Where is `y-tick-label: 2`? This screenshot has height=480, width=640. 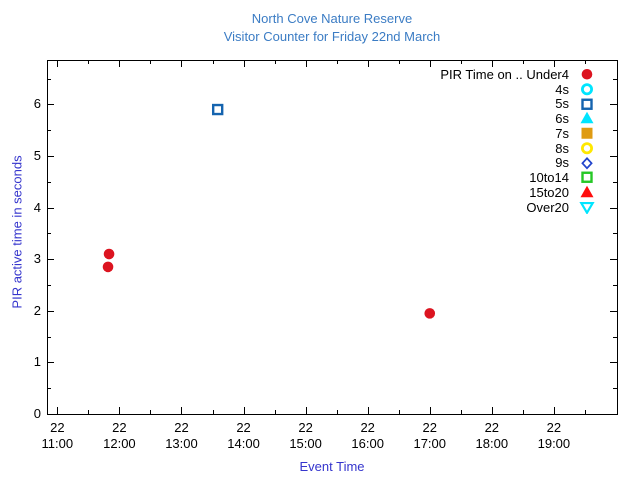 y-tick-label: 2 is located at coordinates (37, 310).